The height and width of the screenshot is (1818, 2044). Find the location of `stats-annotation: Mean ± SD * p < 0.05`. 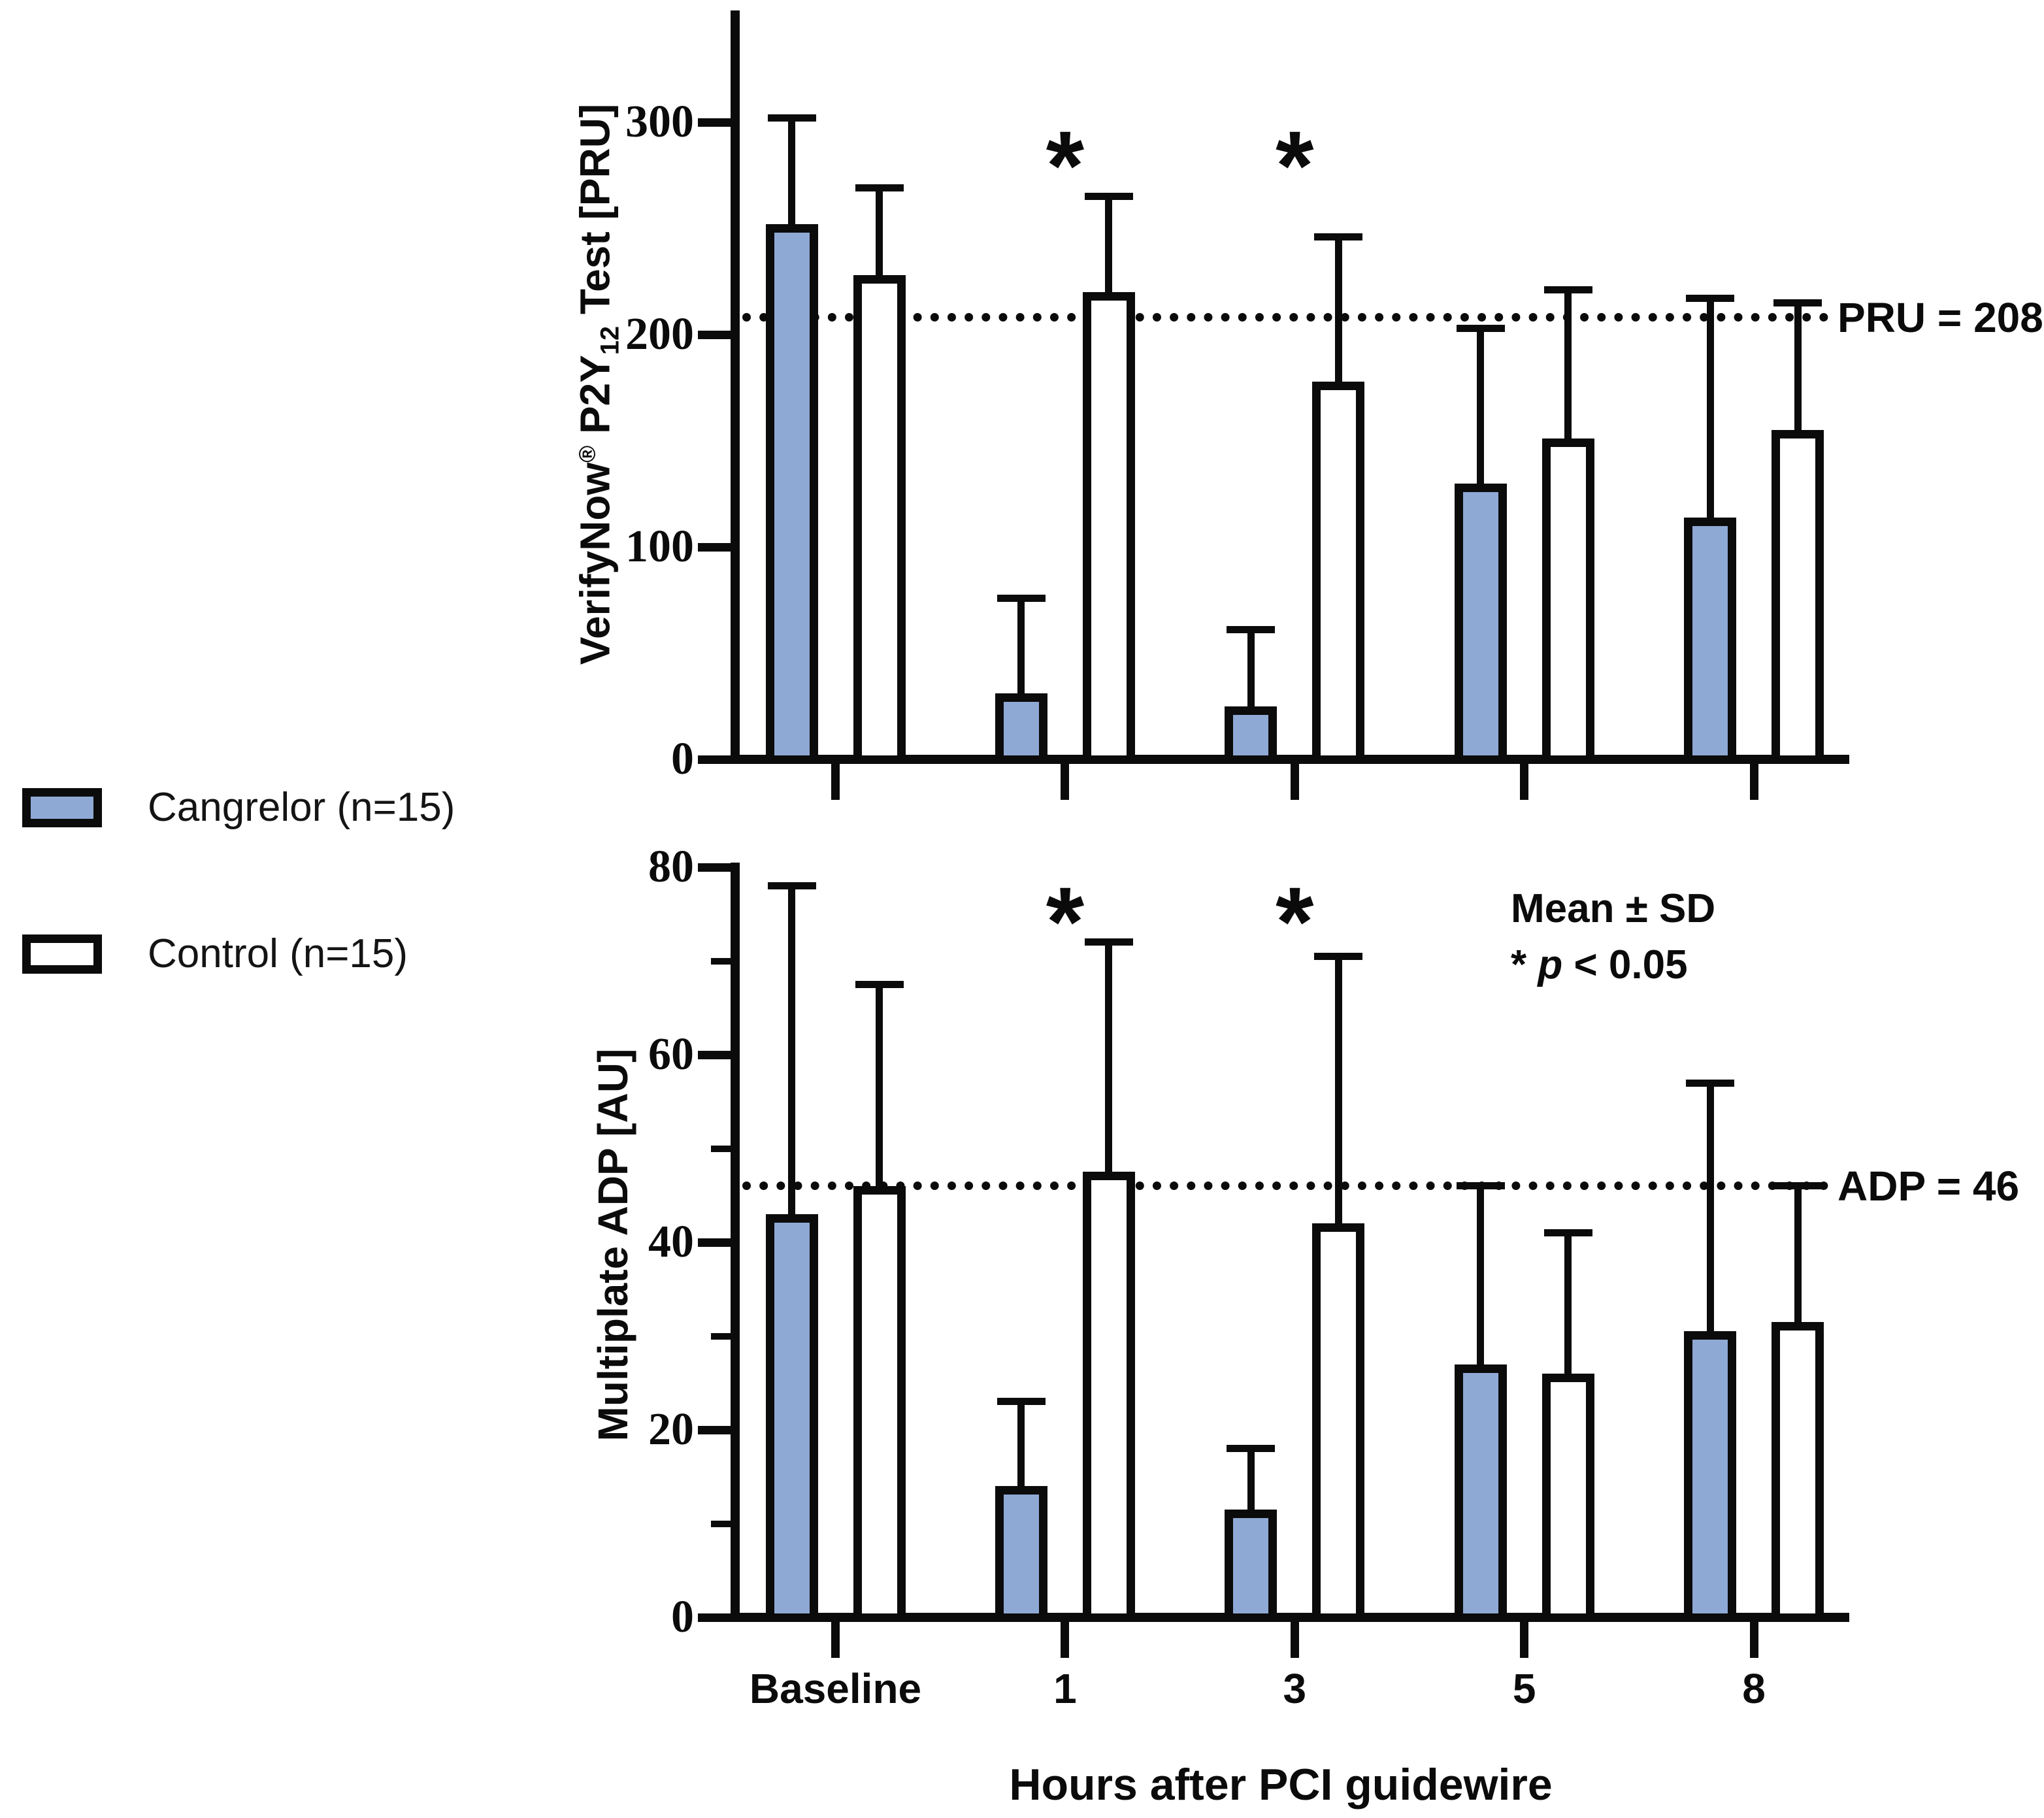

stats-annotation: Mean ± SD * p < 0.05 is located at coordinates (1613, 937).